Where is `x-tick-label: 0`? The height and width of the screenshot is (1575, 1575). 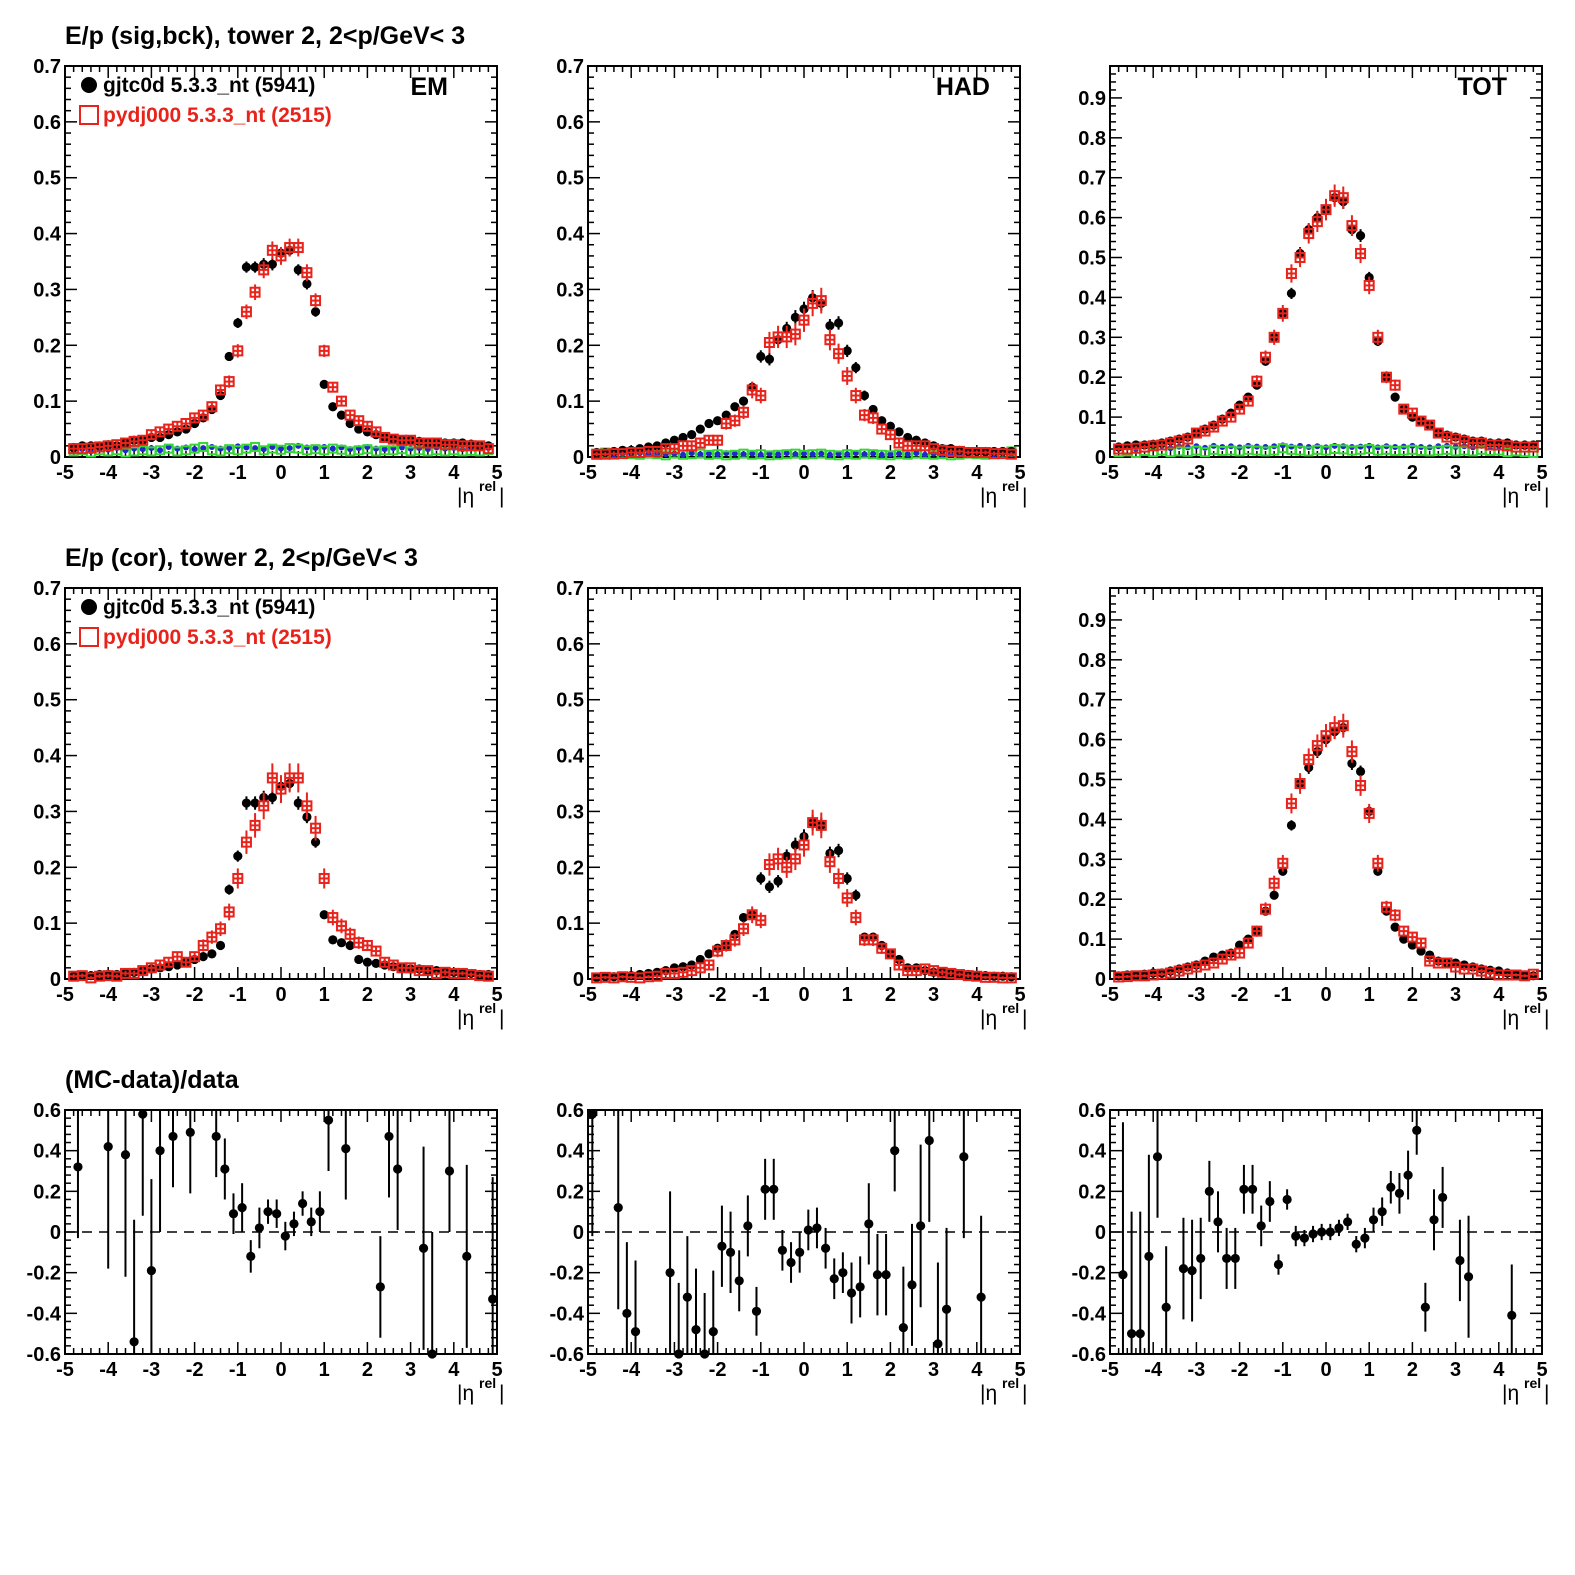
x-tick-label: 0 is located at coordinates (803, 1370).